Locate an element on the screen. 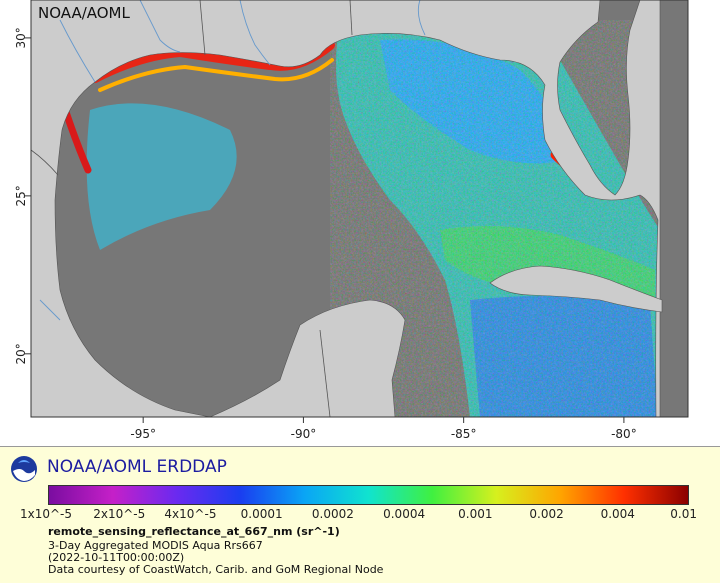 Image resolution: width=720 pixels, height=583 pixels. colorbar-tick-label: 0.01 is located at coordinates (684, 514).